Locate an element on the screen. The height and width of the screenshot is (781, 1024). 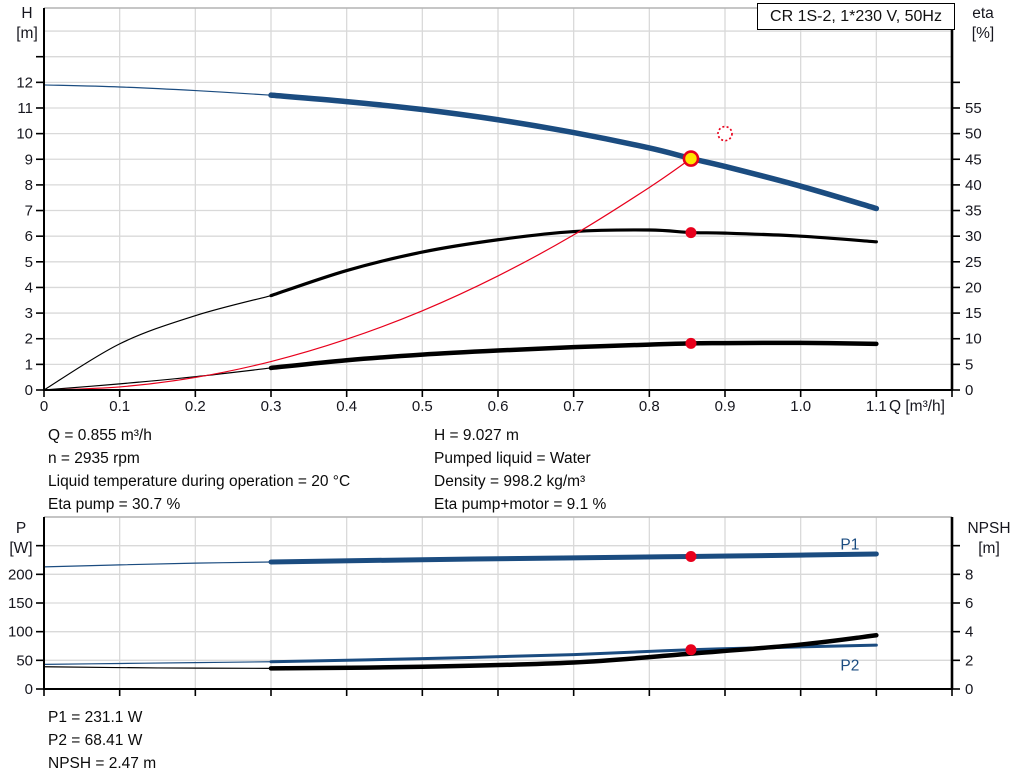
svg-text: 3 is located at coordinates (29, 313).